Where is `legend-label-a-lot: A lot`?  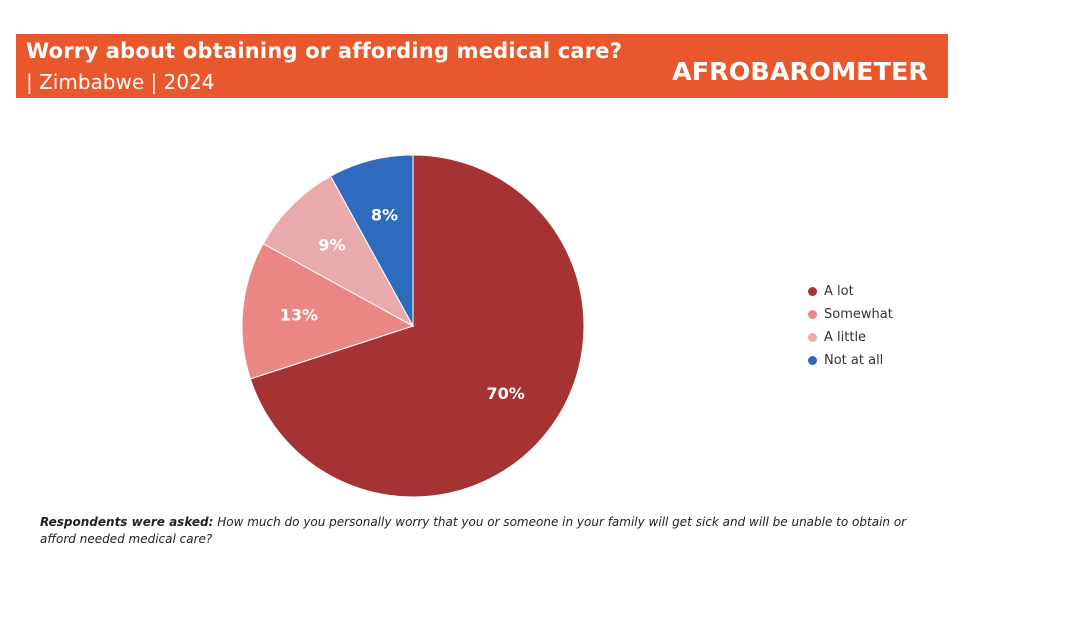
legend-label-a-lot: A lot is located at coordinates (839, 291).